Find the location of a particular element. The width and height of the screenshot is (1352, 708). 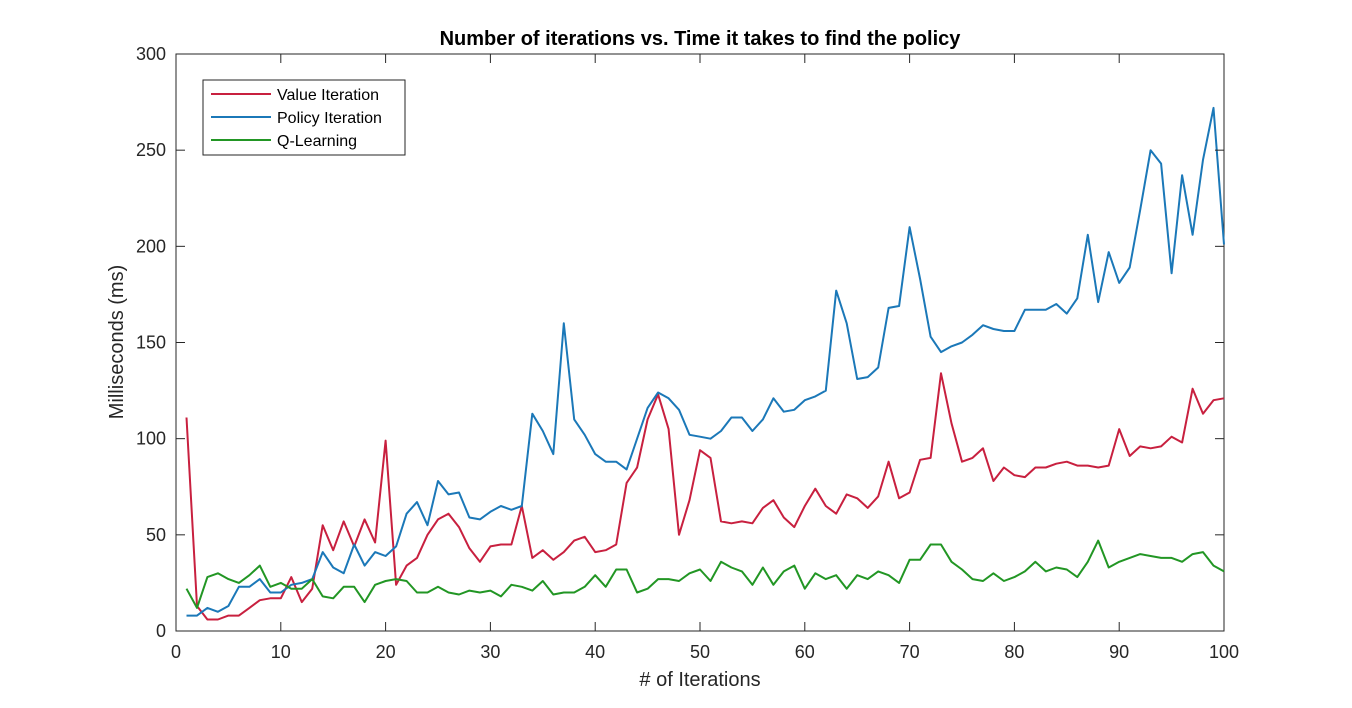

y-tick-label: 150 is located at coordinates (151, 343).